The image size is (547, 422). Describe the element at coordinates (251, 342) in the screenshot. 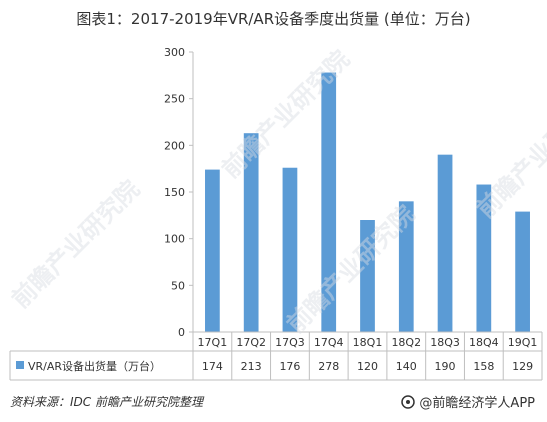

I see `x-tick-label: 17Q2` at that location.